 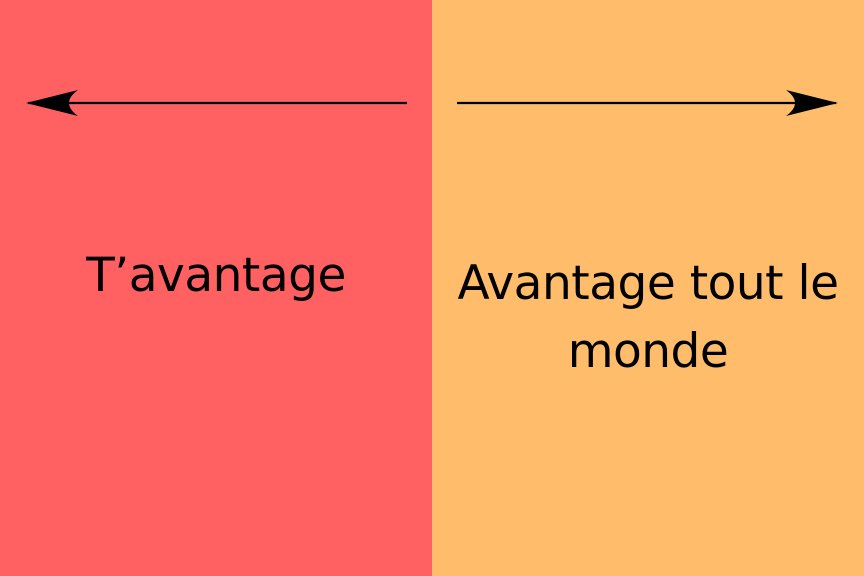 I want to click on left-arrow-icon, so click(x=216, y=103).